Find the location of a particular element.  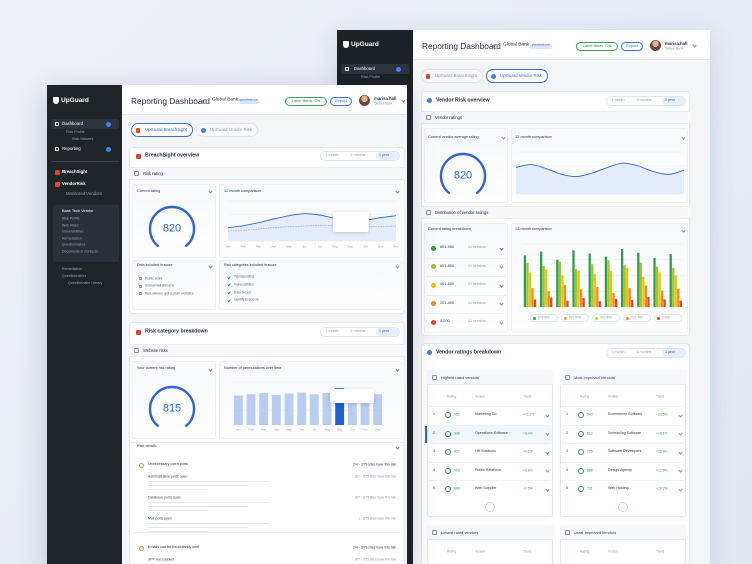

vendor-name: Web Supplier is located at coordinates (486, 488).